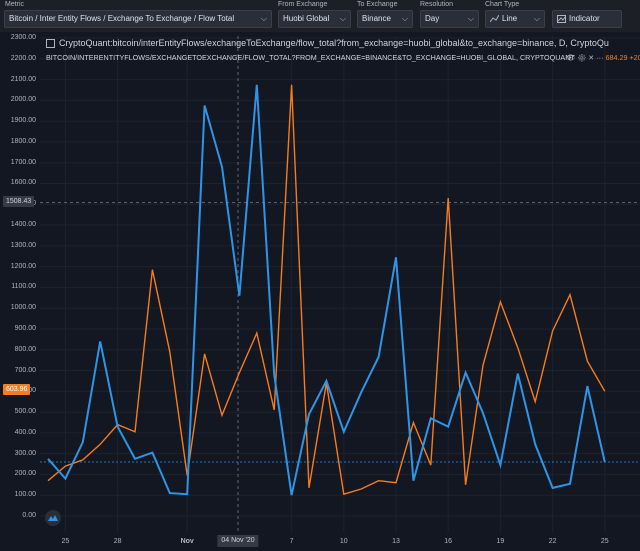  I want to click on y-tick-label: 500.00, so click(25, 412).